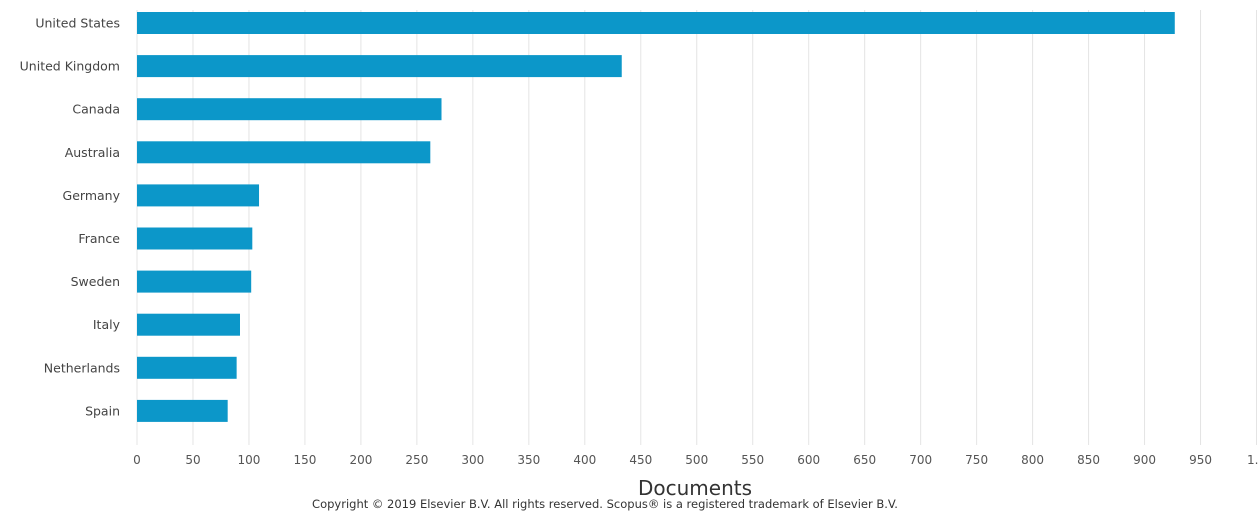 This screenshot has width=1258, height=515. What do you see at coordinates (1088, 460) in the screenshot?
I see `x-tick-label: 850` at bounding box center [1088, 460].